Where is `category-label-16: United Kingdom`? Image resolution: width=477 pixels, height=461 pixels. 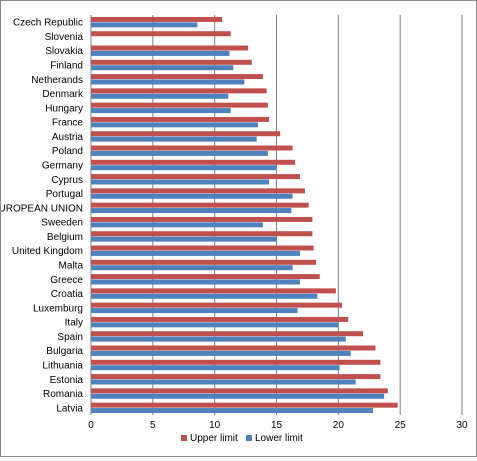
category-label-16: United Kingdom is located at coordinates (47, 251).